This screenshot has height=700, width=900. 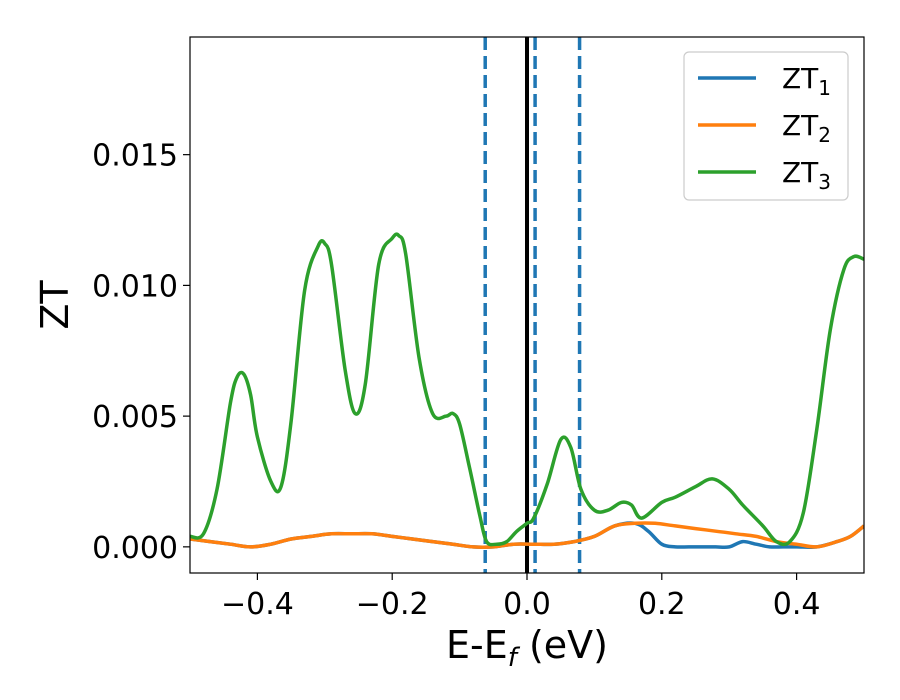 I want to click on x-tick-label: 0.4, so click(x=797, y=604).